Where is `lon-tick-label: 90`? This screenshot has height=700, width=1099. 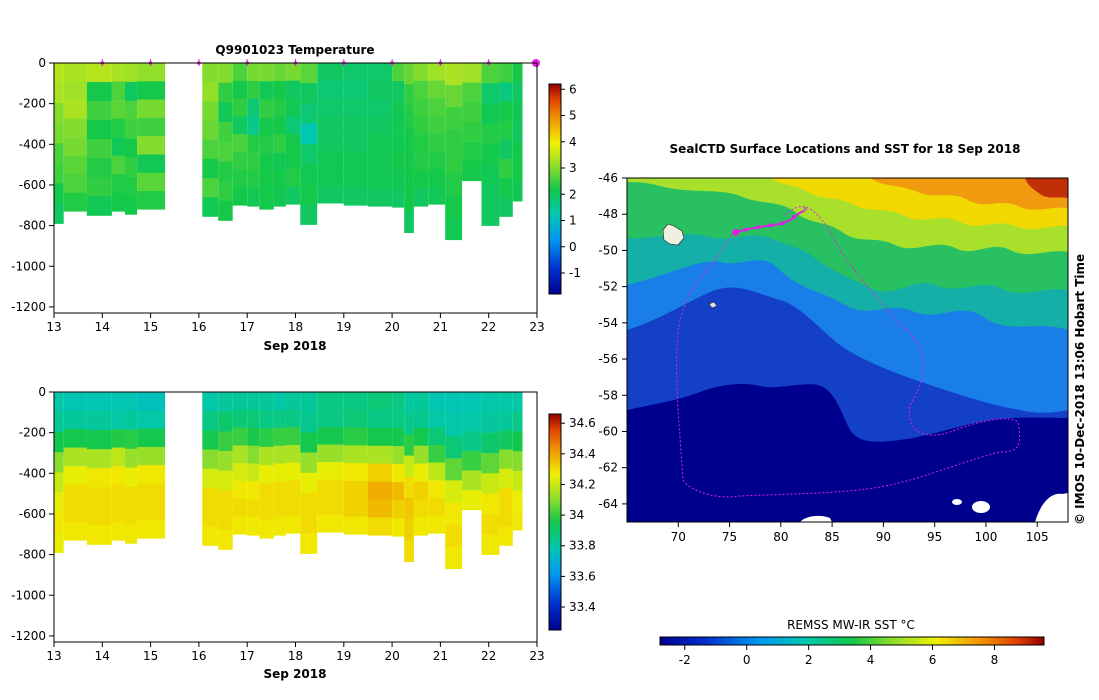
lon-tick-label: 90 is located at coordinates (883, 537).